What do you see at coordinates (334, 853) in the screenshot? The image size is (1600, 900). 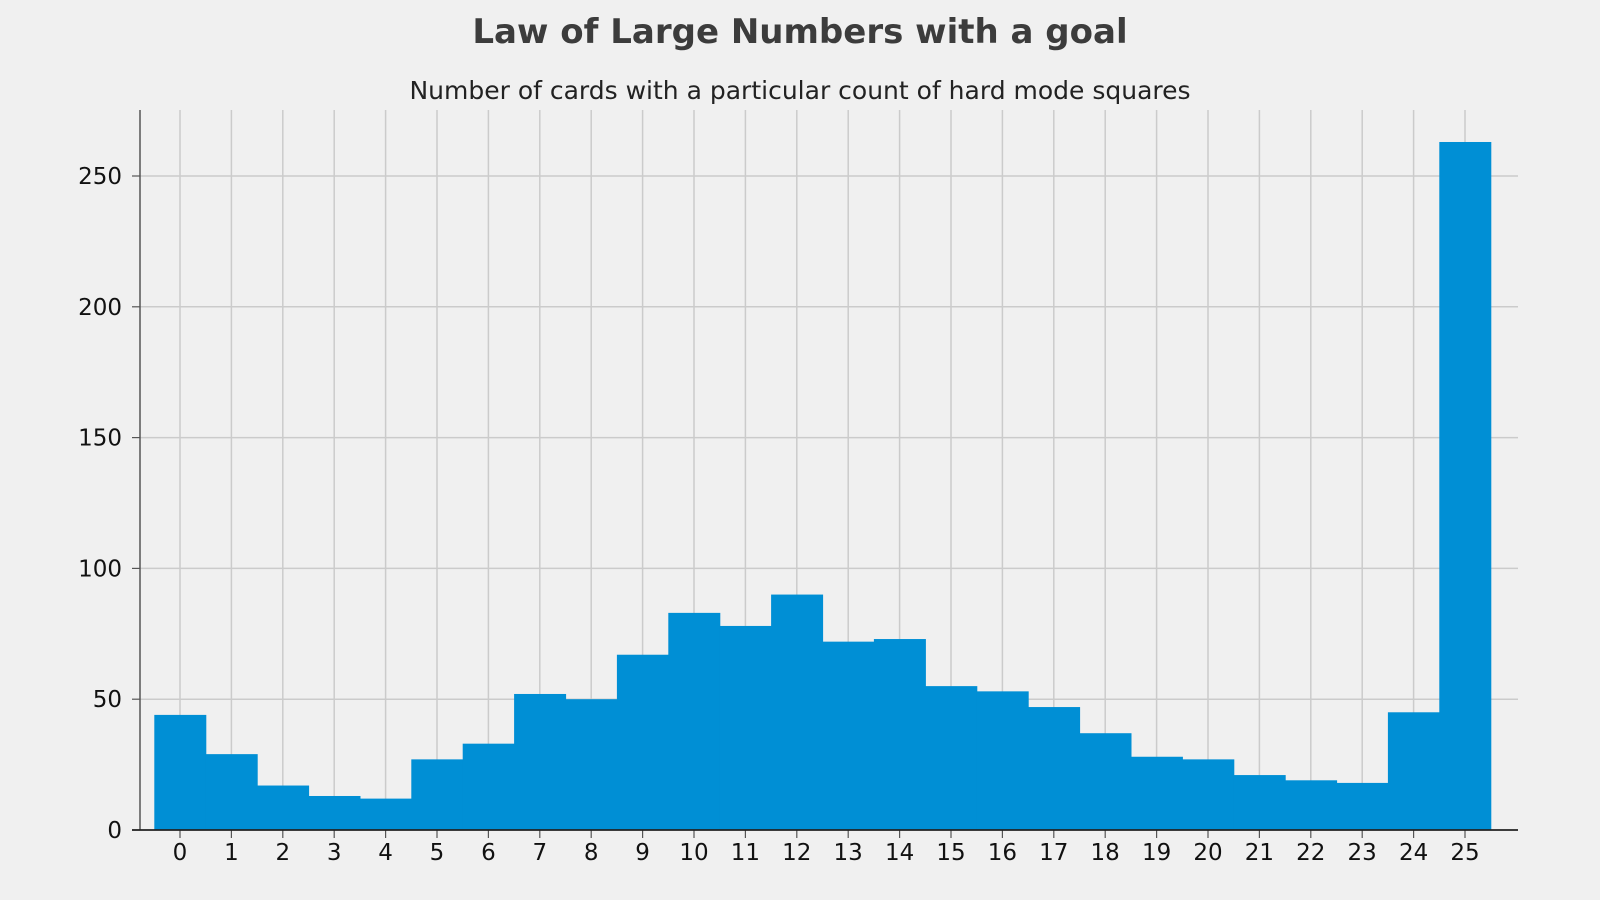 I see `x-tick-label: 3` at bounding box center [334, 853].